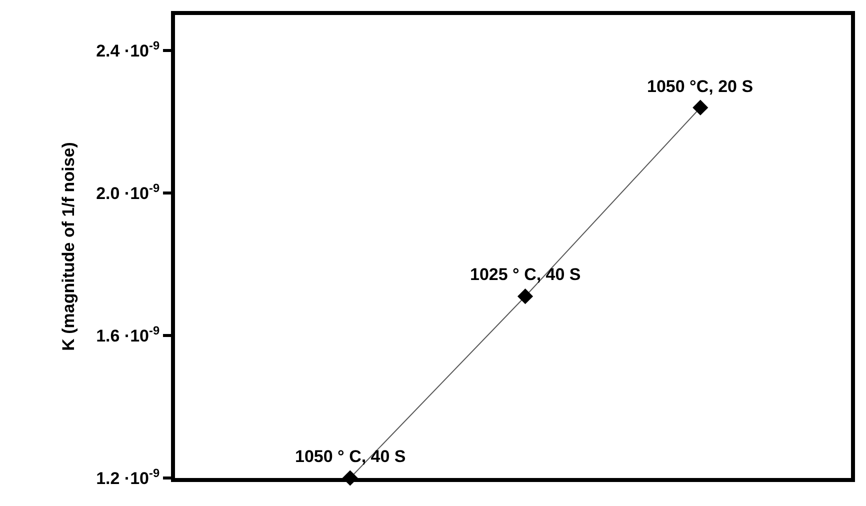  What do you see at coordinates (128, 192) in the screenshot?
I see `y-tick-label: 2.0 ·10$^{-9}$` at bounding box center [128, 192].